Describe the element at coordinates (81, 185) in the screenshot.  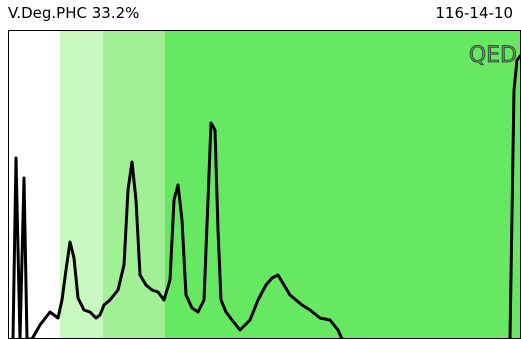
I see `band` at that location.